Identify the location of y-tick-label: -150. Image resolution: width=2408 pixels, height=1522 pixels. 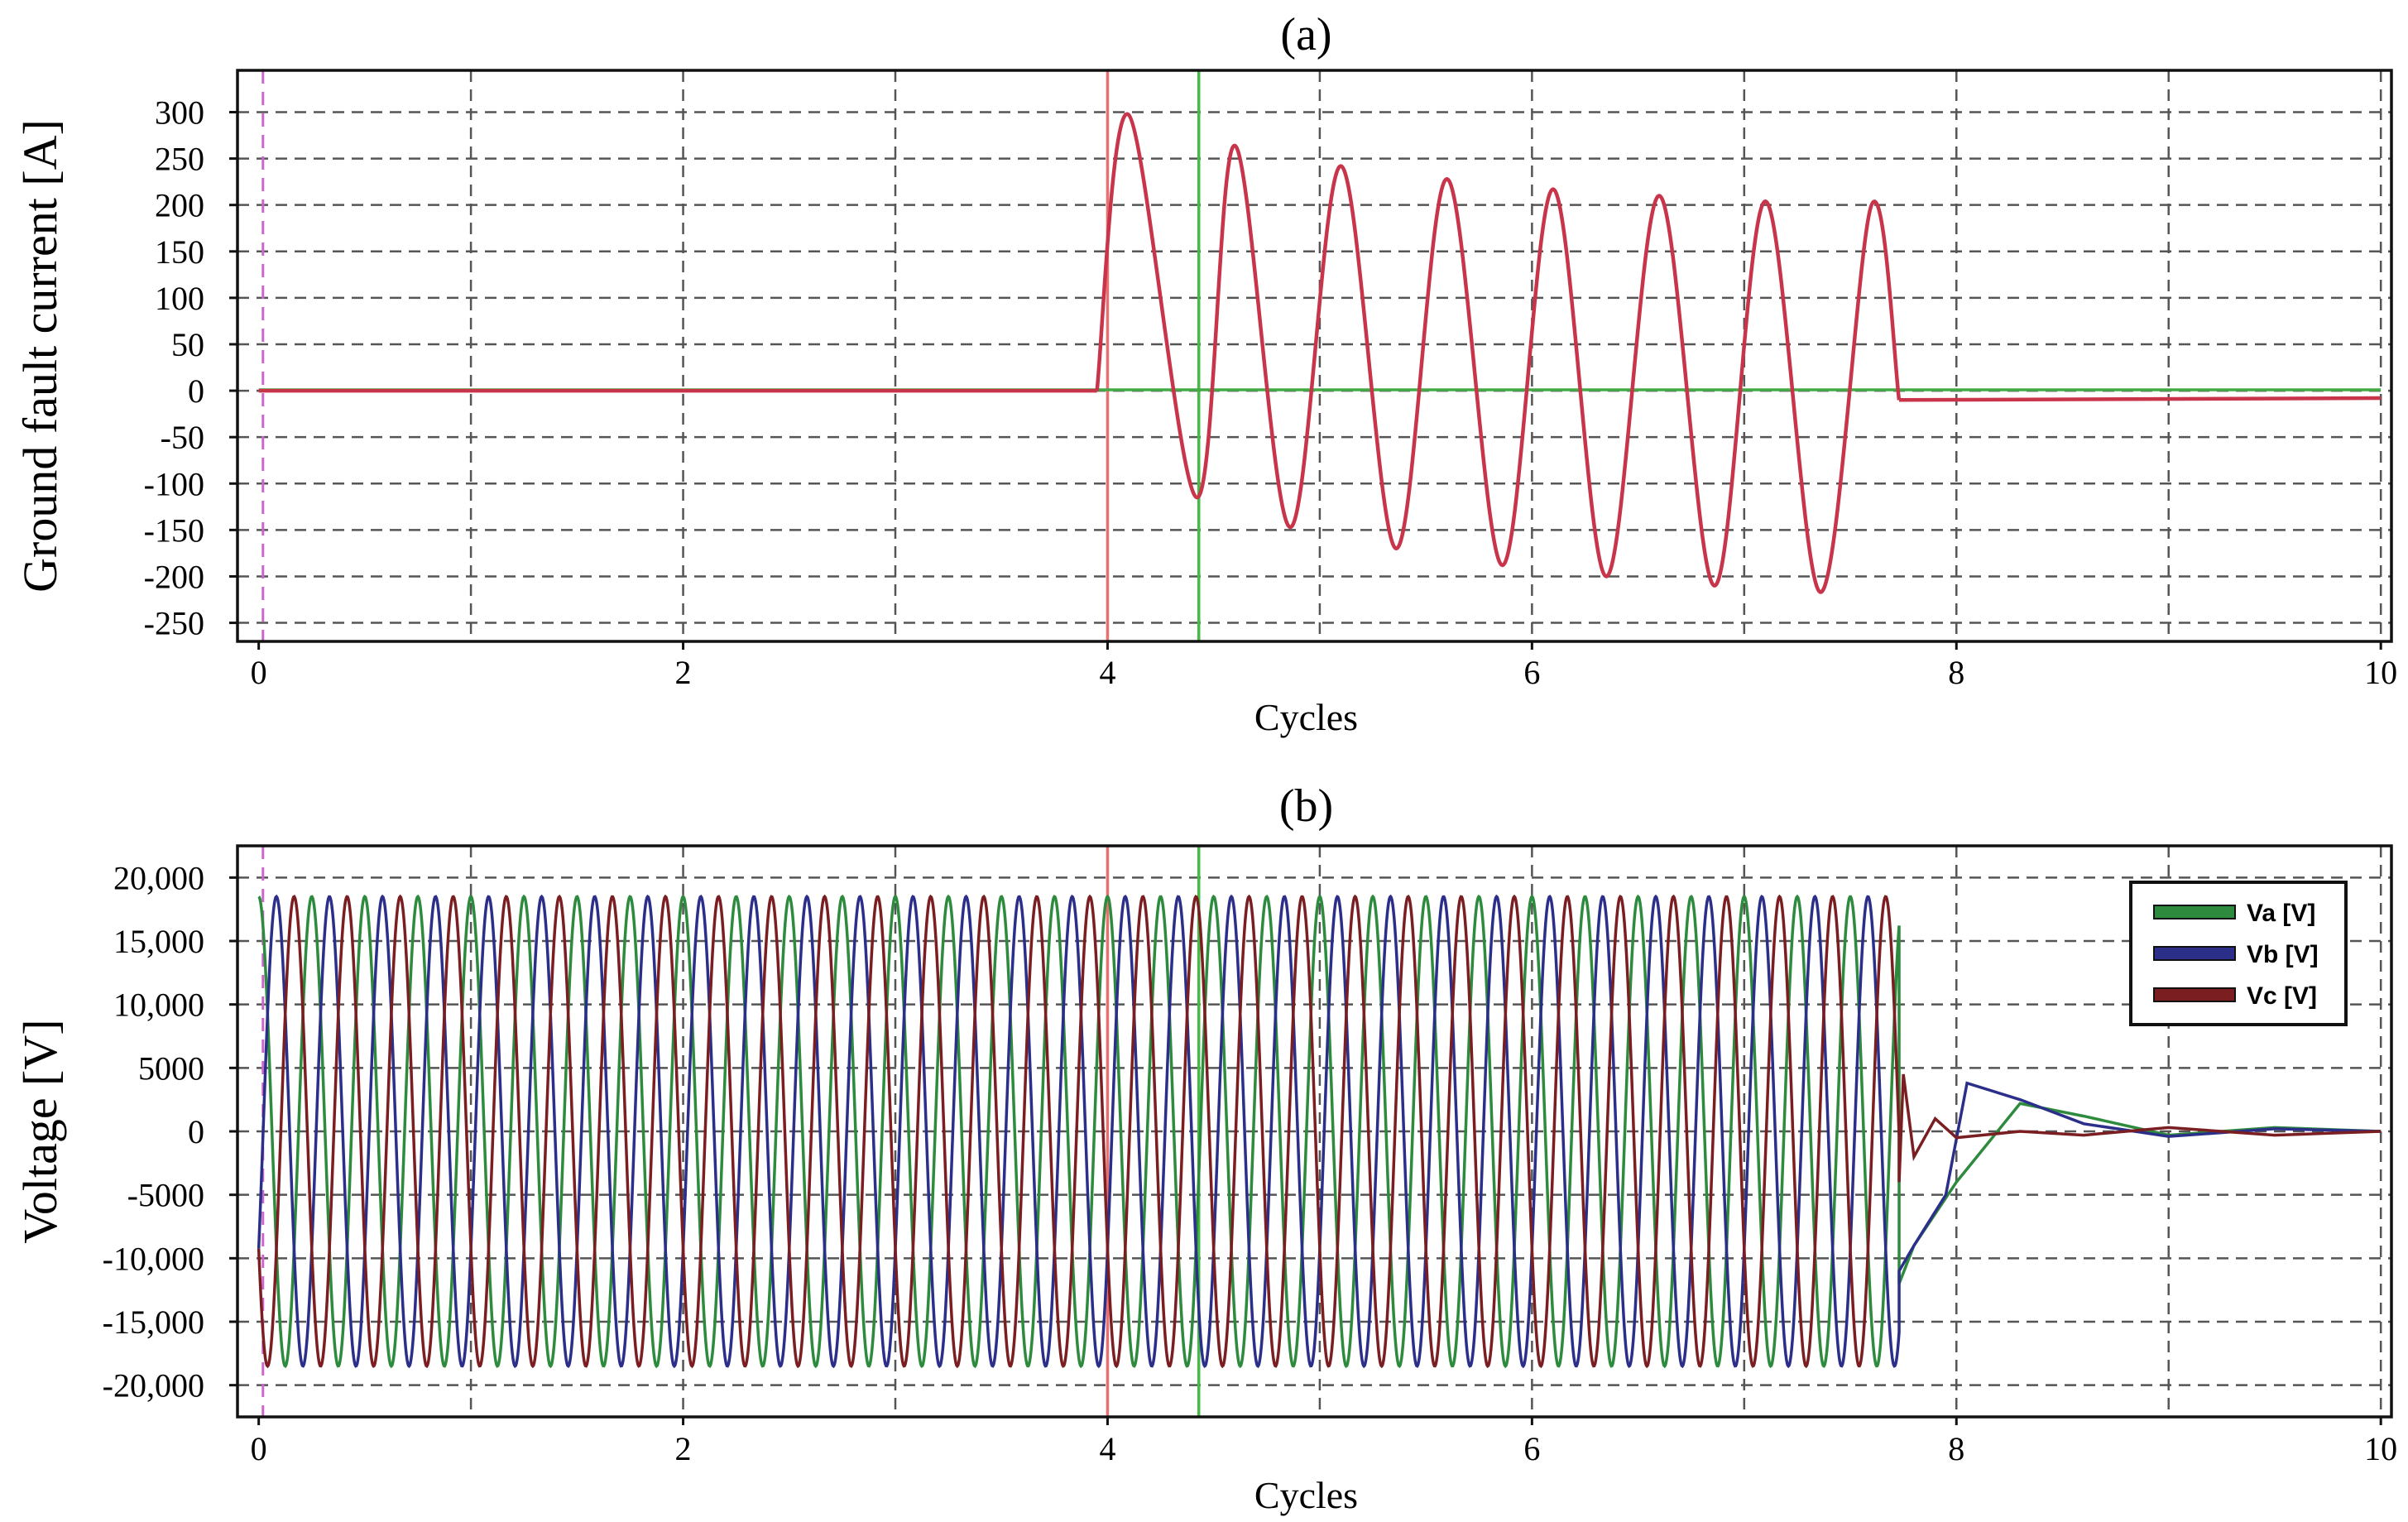
(174, 530).